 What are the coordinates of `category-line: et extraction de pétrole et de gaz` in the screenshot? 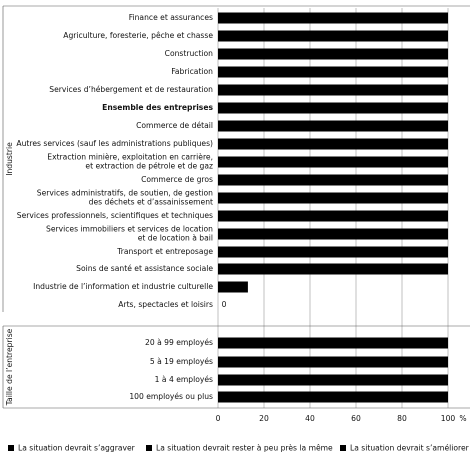 It's located at (149, 166).